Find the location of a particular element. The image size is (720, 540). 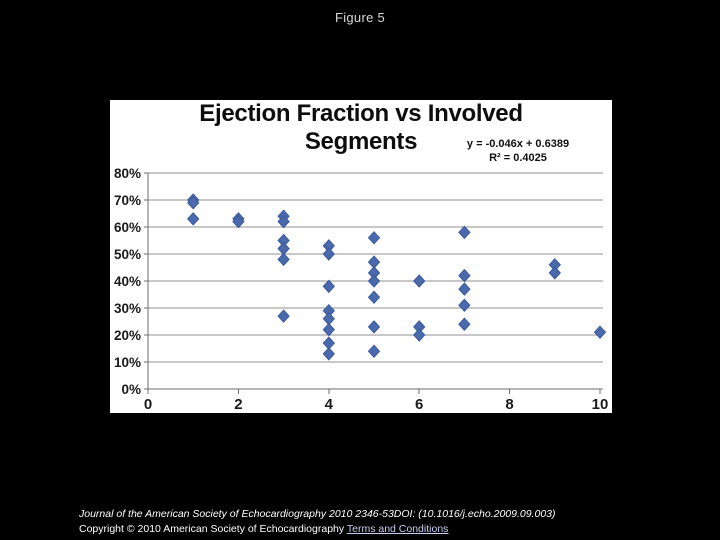

y-tick-label: 20% is located at coordinates (127, 335).